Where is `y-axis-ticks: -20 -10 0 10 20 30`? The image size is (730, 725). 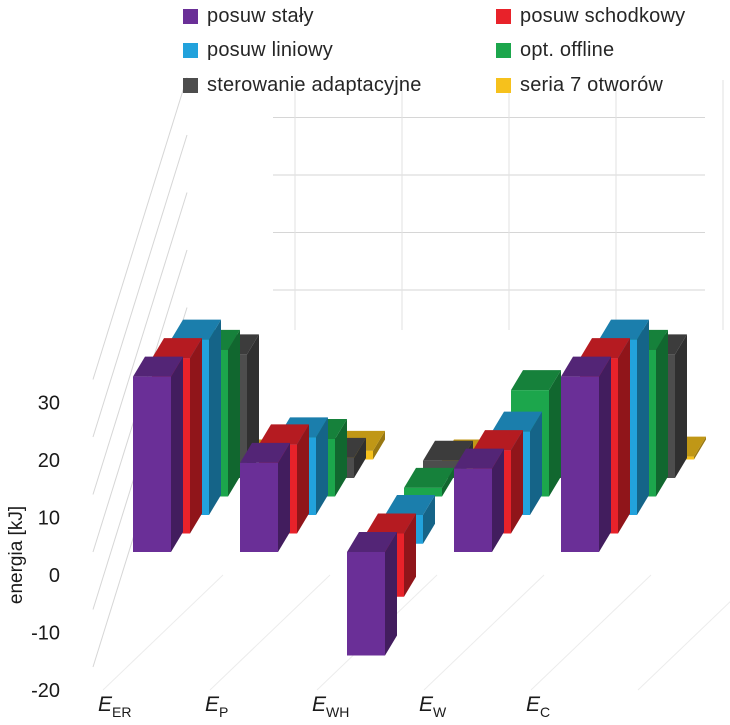
y-axis-ticks: -20 -10 0 10 20 30 is located at coordinates (45, 548).